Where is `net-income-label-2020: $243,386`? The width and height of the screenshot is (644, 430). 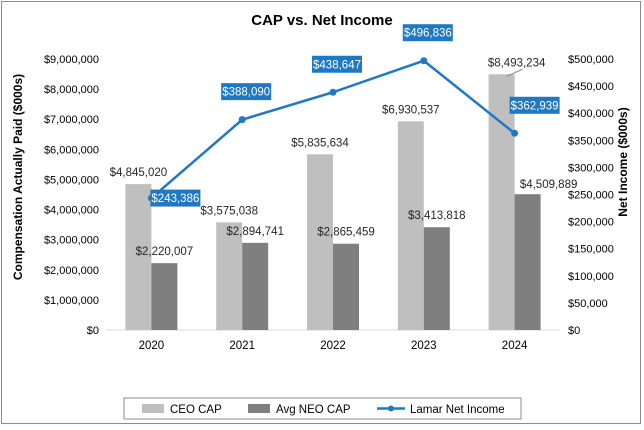 net-income-label-2020: $243,386 is located at coordinates (175, 199).